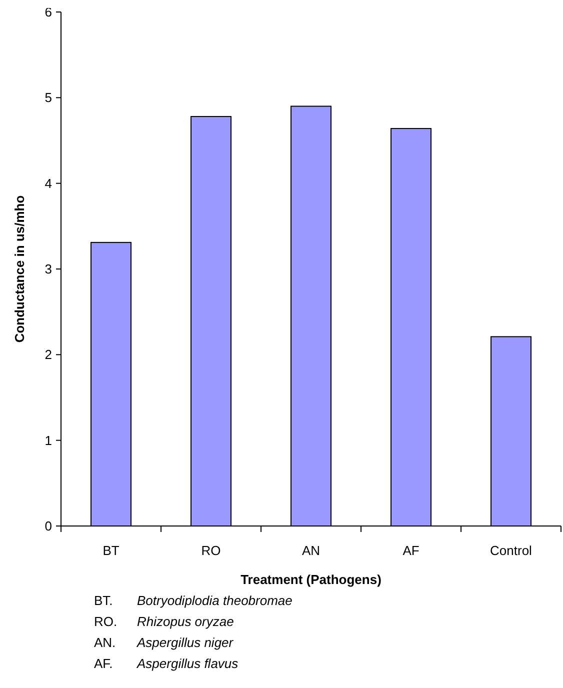  Describe the element at coordinates (166, 663) in the screenshot. I see `text: AF. Aspergillus flavus` at that location.